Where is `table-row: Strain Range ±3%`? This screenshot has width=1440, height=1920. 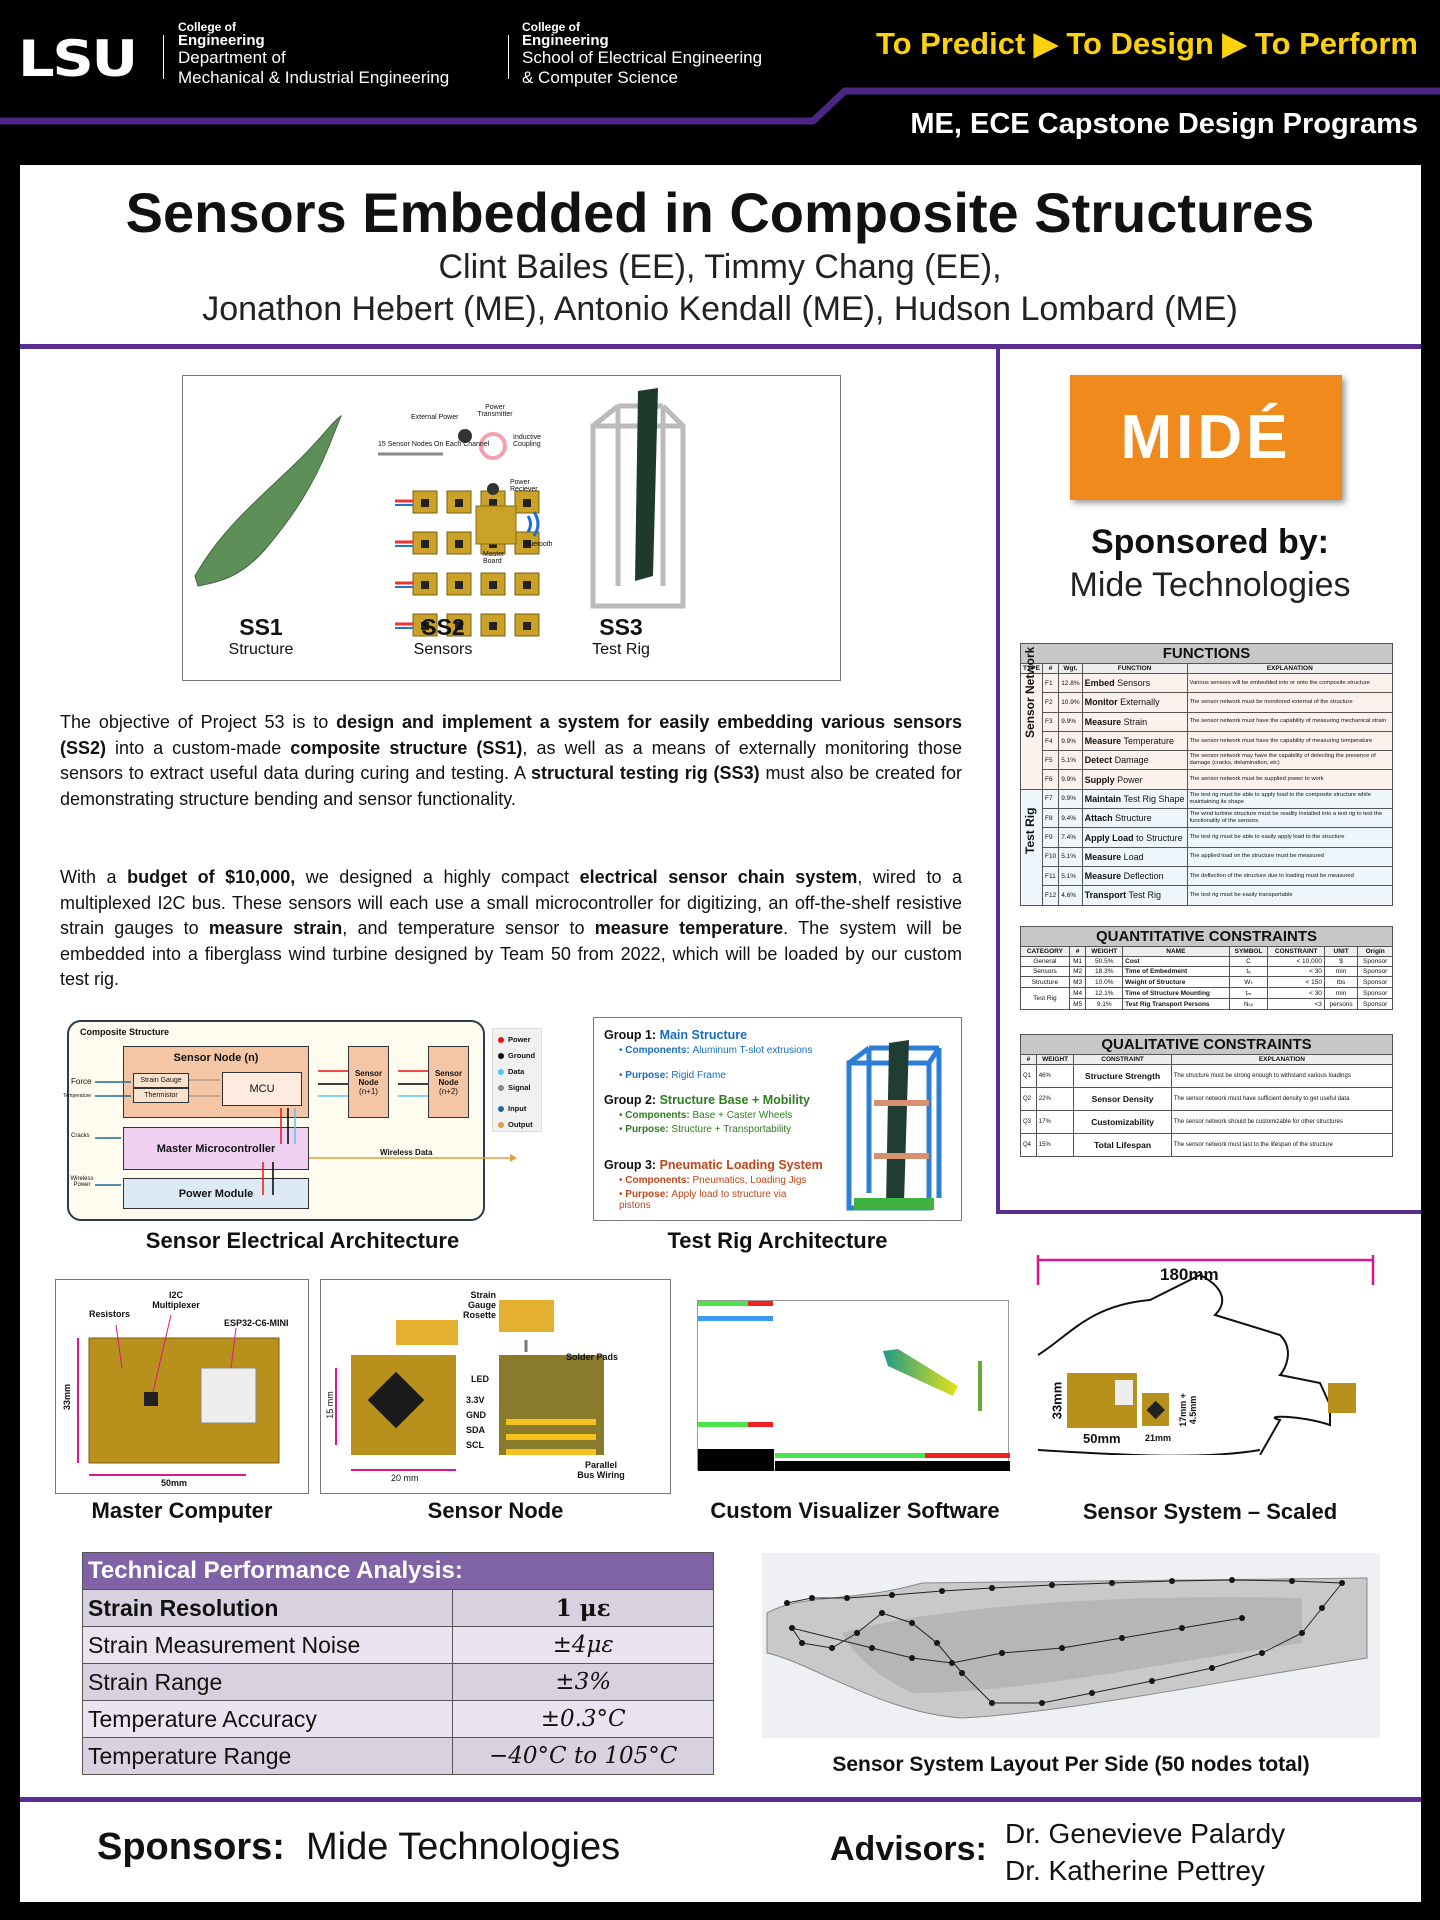
table-row: Strain Range ±3% is located at coordinates (397, 1682).